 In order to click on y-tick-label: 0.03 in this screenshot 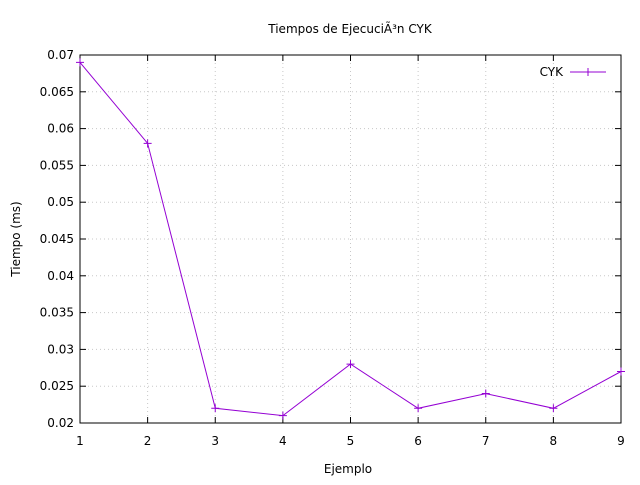, I will do `click(60, 349)`.